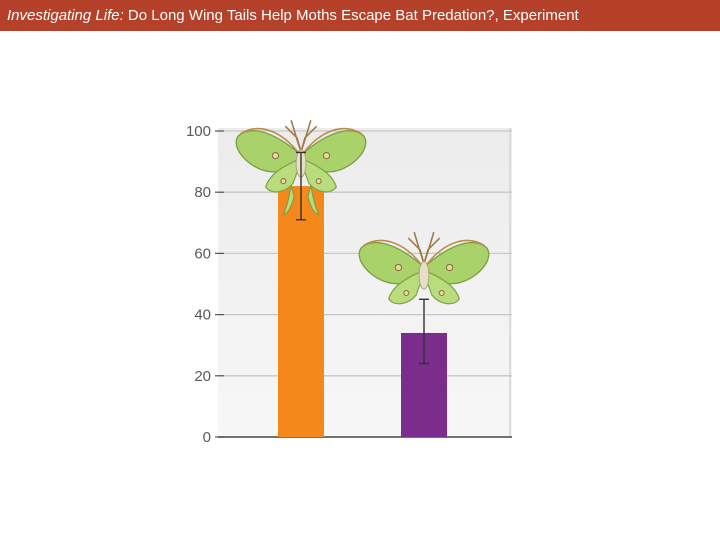  What do you see at coordinates (198, 131) in the screenshot?
I see `y-tick-label: 100` at bounding box center [198, 131].